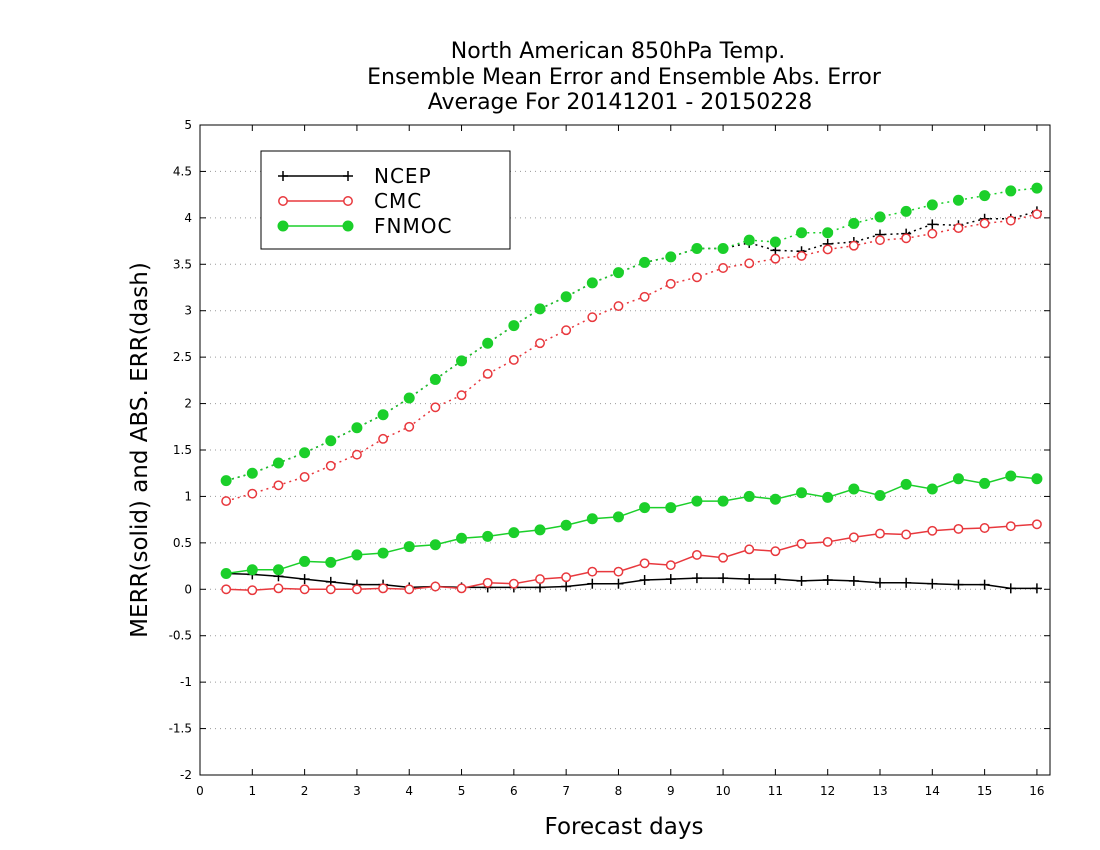  I want to click on x-tick-label: 6, so click(514, 791).